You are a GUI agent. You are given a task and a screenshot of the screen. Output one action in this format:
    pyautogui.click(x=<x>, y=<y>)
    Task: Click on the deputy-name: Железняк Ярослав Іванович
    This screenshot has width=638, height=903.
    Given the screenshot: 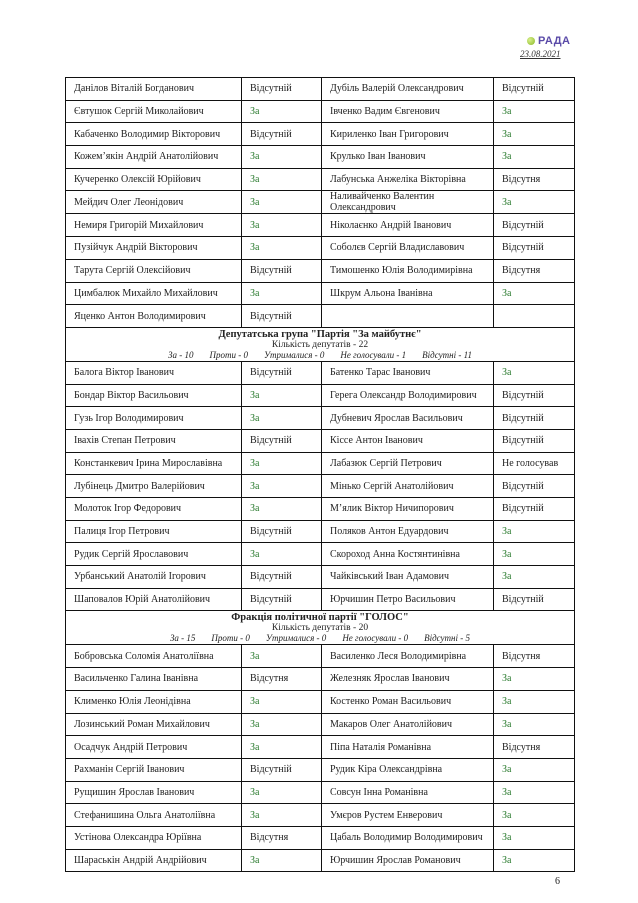 What is the action you would take?
    pyautogui.click(x=407, y=679)
    